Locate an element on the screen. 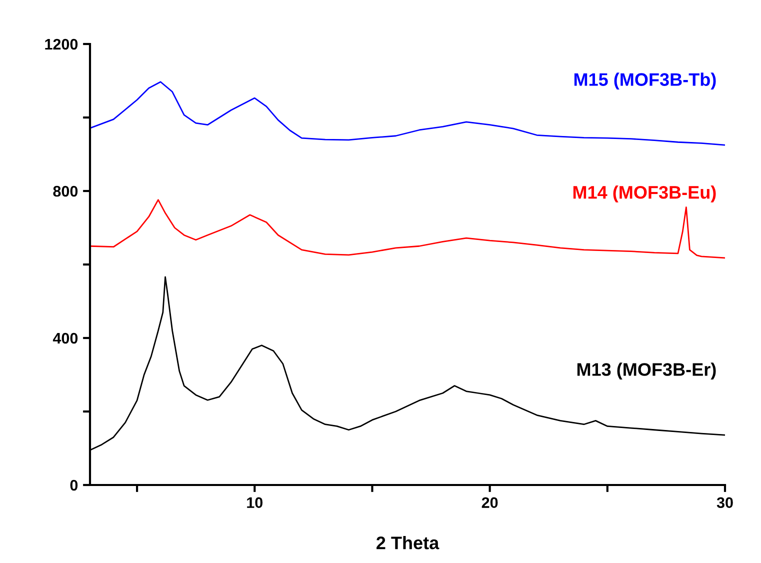 The image size is (761, 563). y-tick-label: 0 is located at coordinates (74, 485).